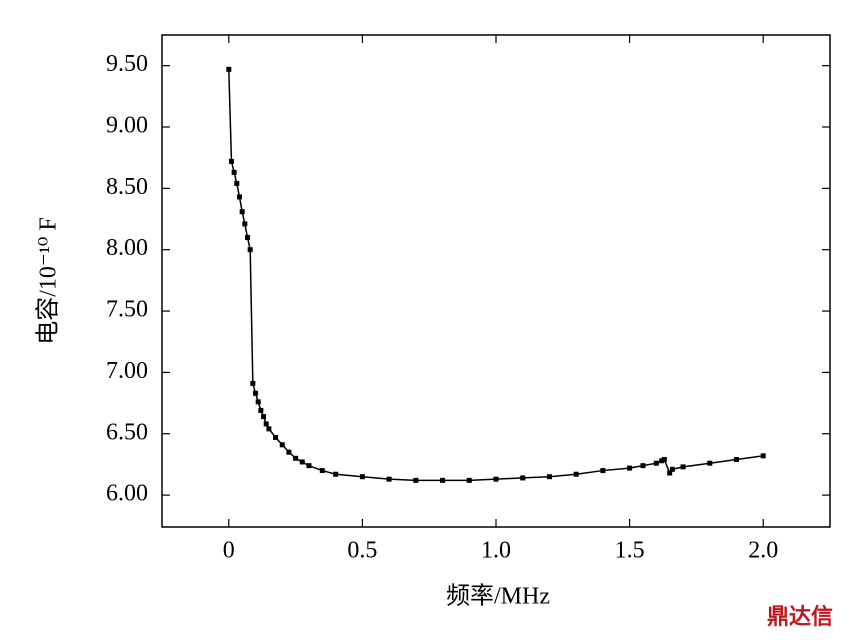  I want to click on y-tick-label: 7.50, so click(127, 310).